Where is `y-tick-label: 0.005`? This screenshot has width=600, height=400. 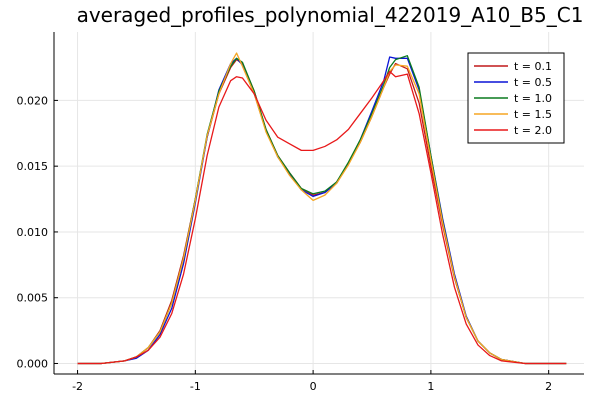
y-tick-label: 0.005 is located at coordinates (33, 298).